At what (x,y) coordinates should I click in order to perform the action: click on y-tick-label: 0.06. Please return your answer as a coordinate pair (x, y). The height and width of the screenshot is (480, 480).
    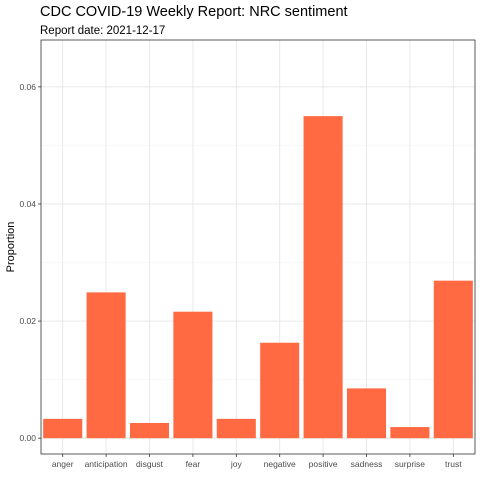
    Looking at the image, I should click on (27, 87).